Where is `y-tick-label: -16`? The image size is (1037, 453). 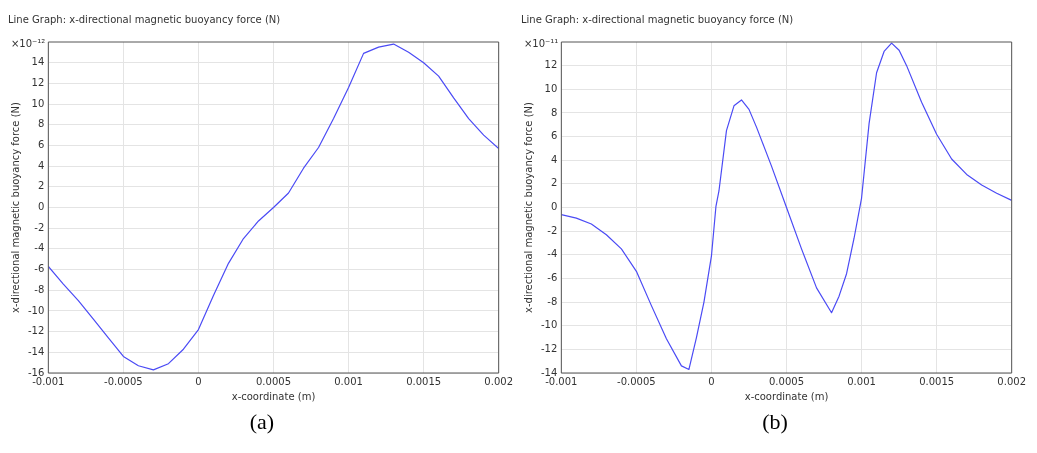 y-tick-label: -16 is located at coordinates (36, 372).